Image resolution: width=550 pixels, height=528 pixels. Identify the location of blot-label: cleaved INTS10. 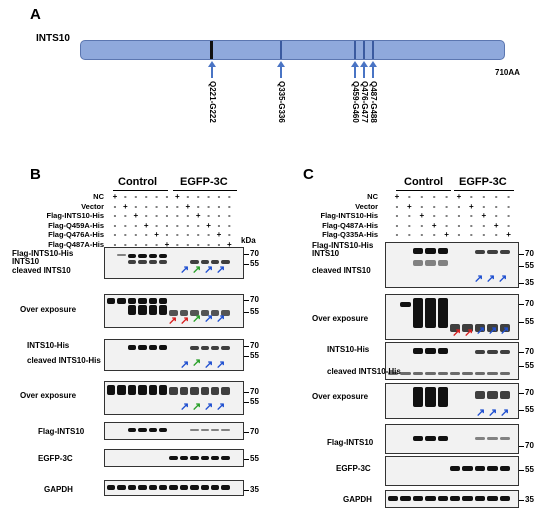
(341, 270).